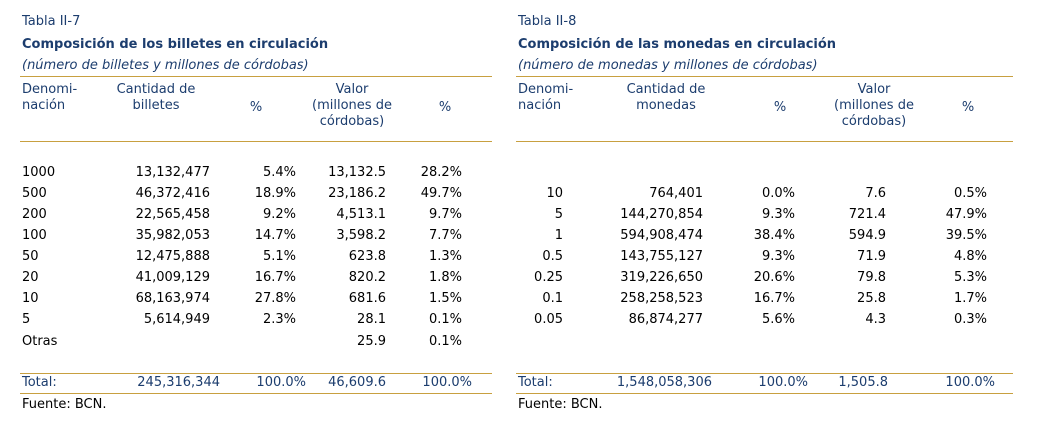  Describe the element at coordinates (760, 277) in the screenshot. I see `table-row: 0.25 319,226,650 20.6% 79.8 5.3%` at that location.